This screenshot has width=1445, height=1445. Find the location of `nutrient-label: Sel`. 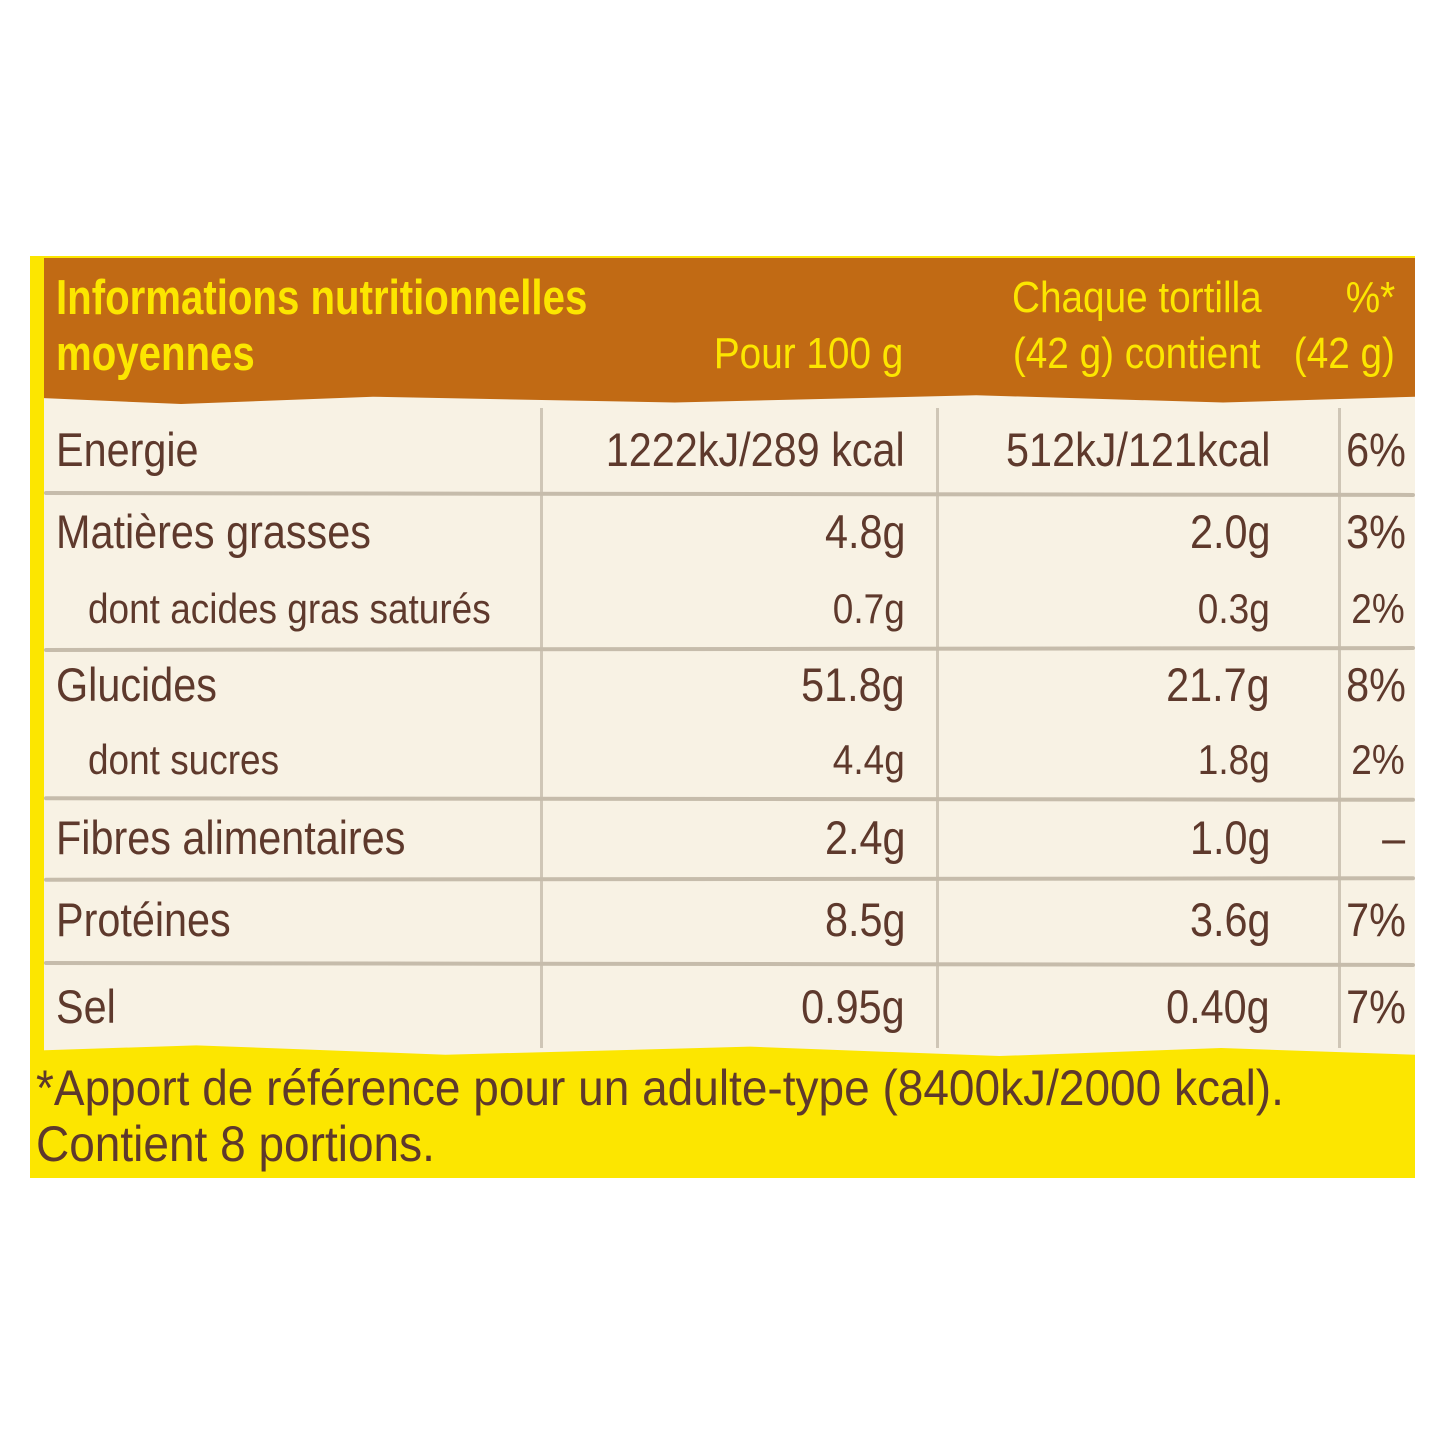

nutrient-label: Sel is located at coordinates (86, 1006).